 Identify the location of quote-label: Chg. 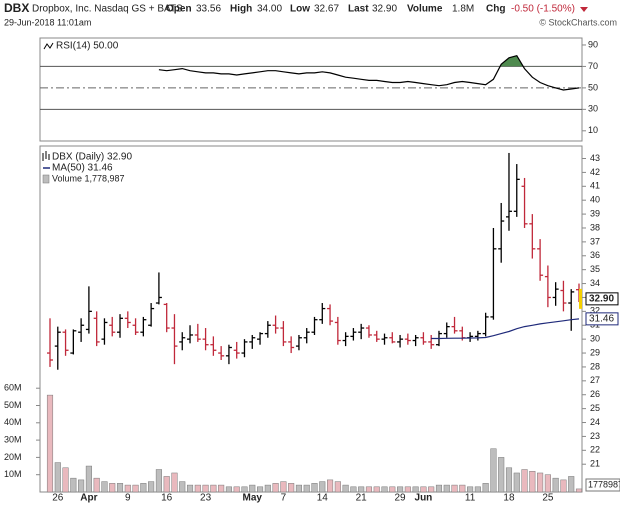
(495, 9).